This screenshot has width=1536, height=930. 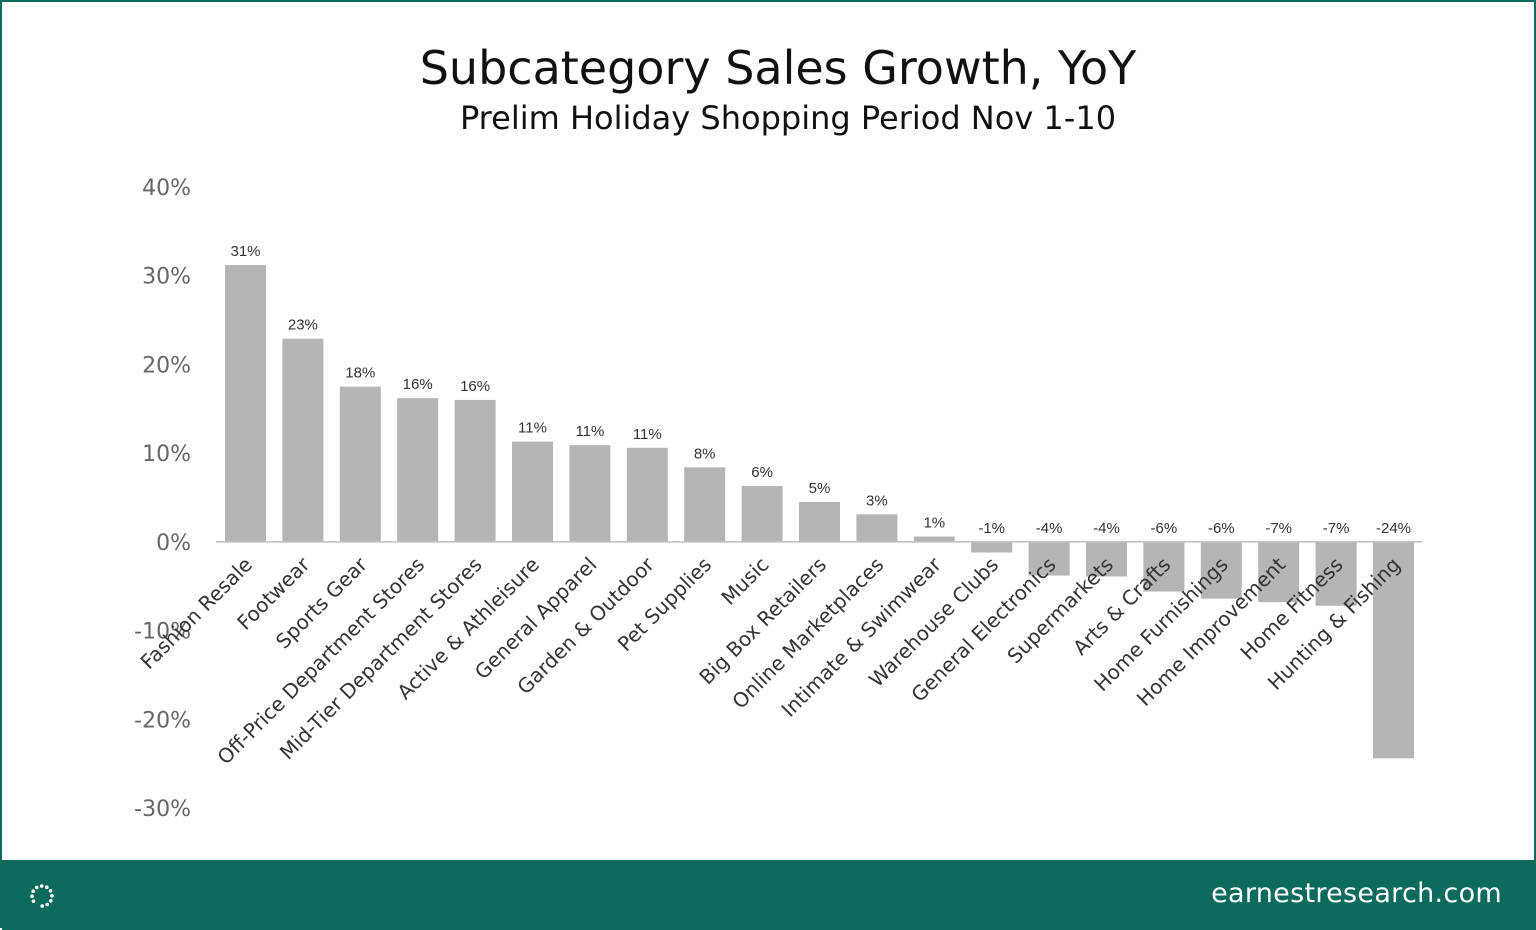 I want to click on footer-bar: earnestresearch.com, so click(x=769, y=895).